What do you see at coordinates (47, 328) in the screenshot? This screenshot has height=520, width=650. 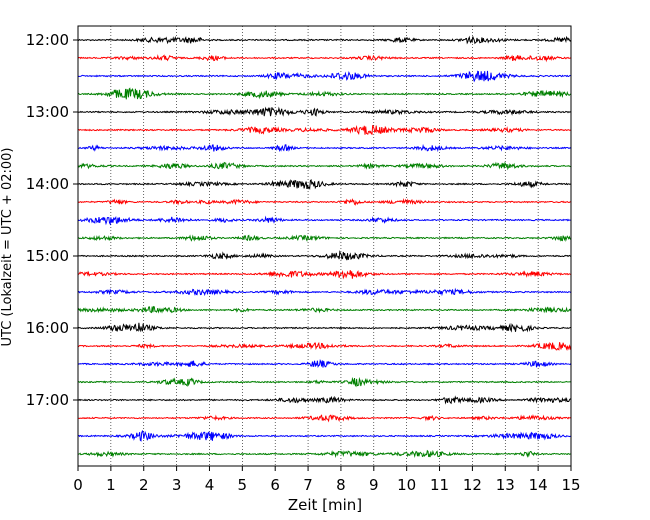 I see `y-tick-label: 16:00` at bounding box center [47, 328].